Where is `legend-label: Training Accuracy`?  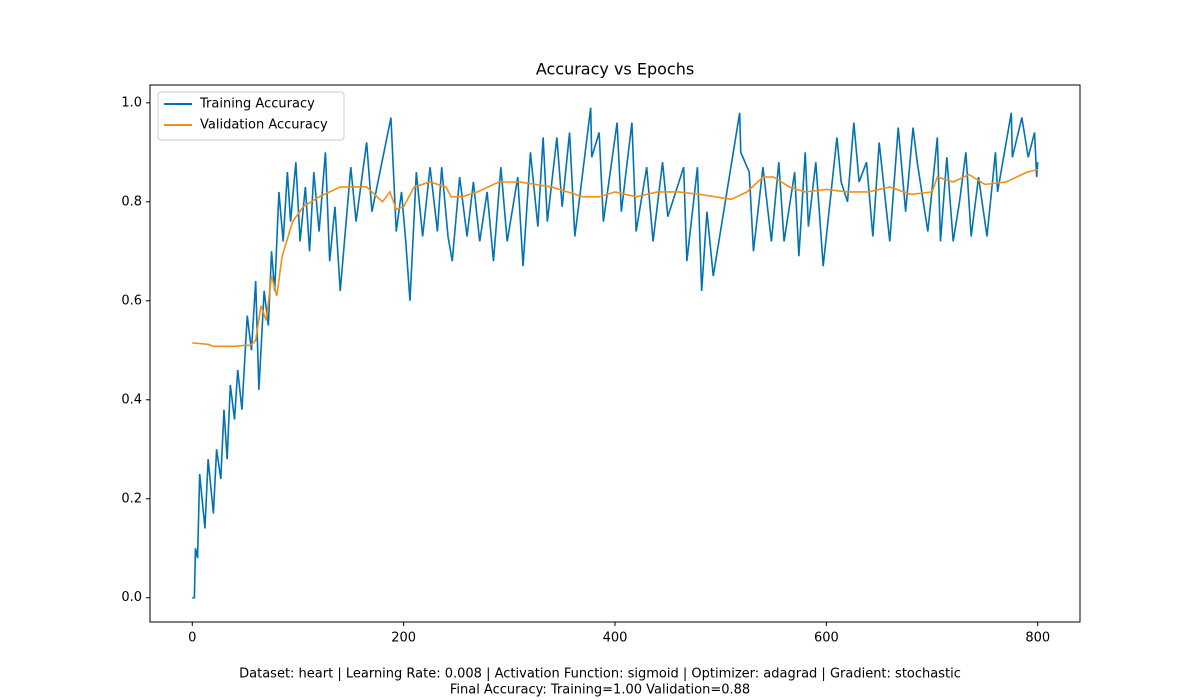 legend-label: Training Accuracy is located at coordinates (257, 104).